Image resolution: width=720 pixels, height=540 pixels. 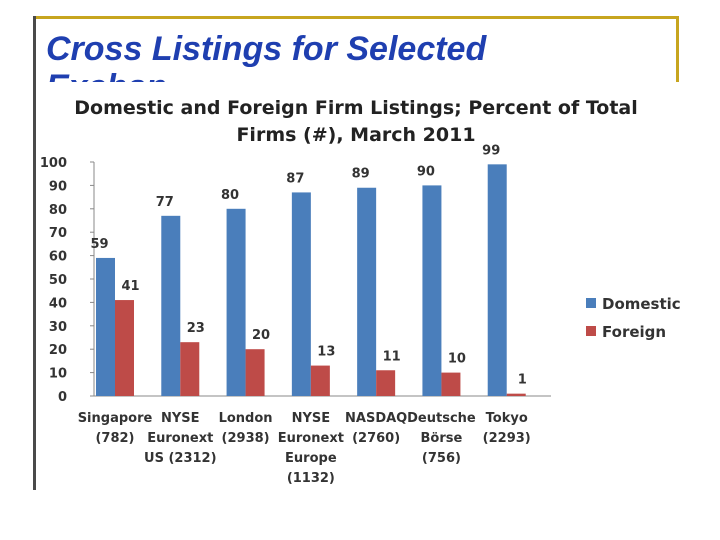 I want to click on slide-title-second-line: Exchanges, so click(x=106, y=77).